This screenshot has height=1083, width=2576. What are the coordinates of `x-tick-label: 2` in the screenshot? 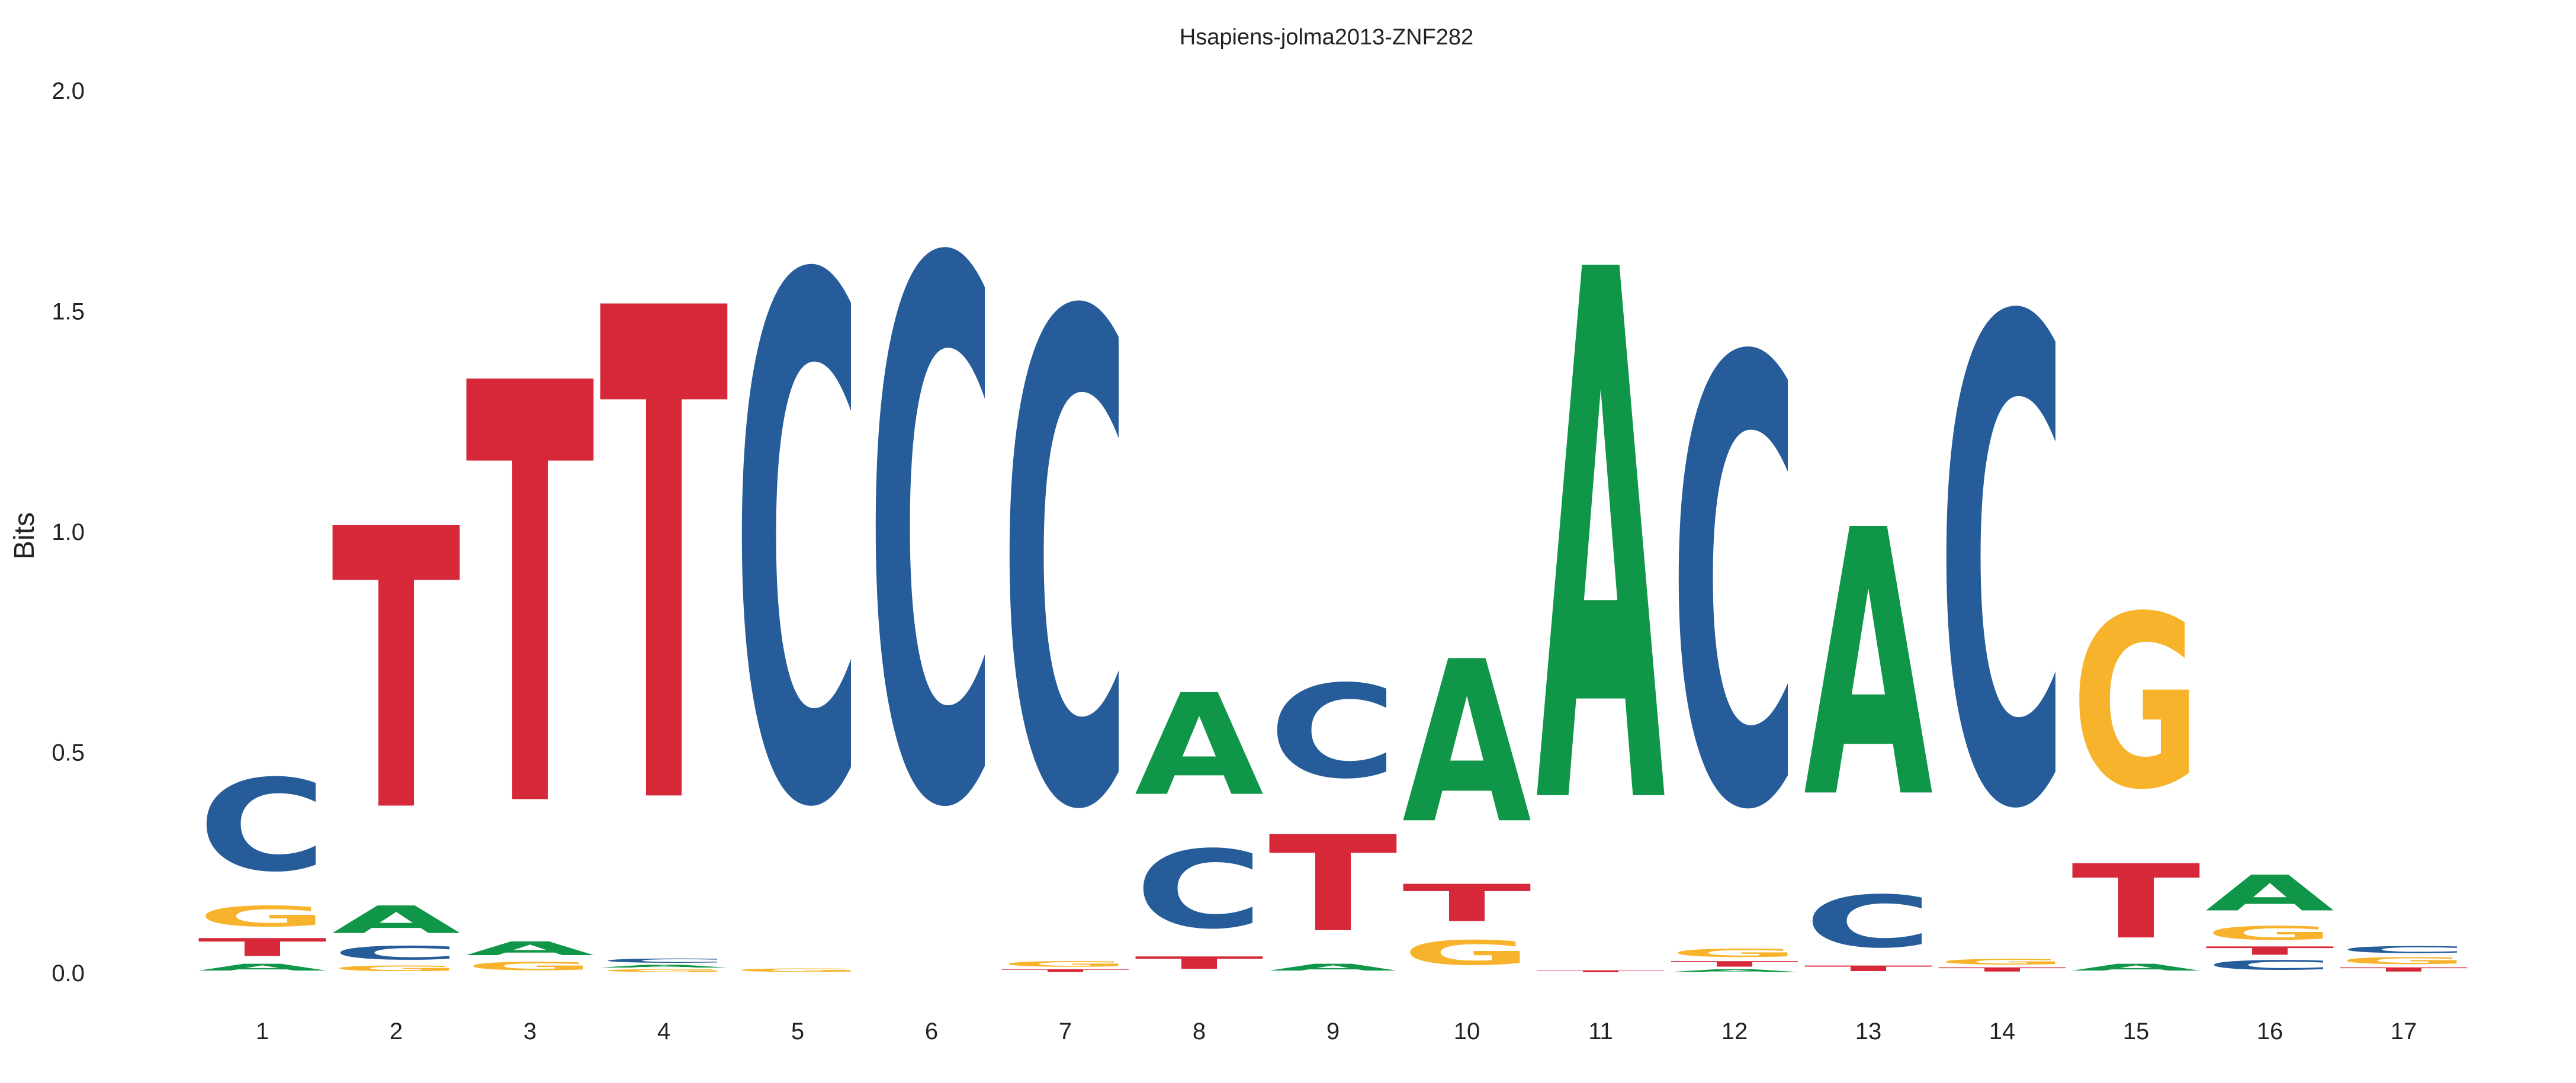 It's located at (396, 1031).